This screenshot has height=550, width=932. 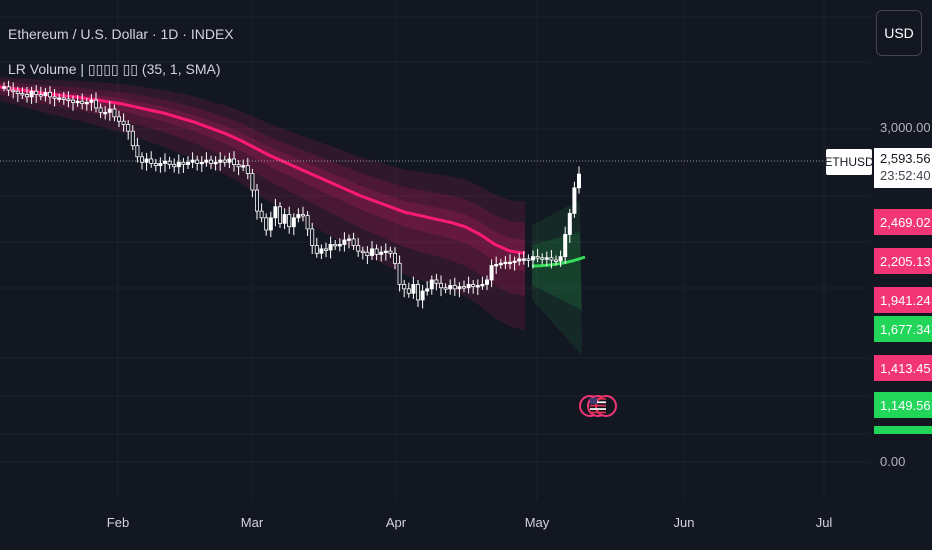 I want to click on band-price-tag: 1,413.45, so click(x=903, y=368).